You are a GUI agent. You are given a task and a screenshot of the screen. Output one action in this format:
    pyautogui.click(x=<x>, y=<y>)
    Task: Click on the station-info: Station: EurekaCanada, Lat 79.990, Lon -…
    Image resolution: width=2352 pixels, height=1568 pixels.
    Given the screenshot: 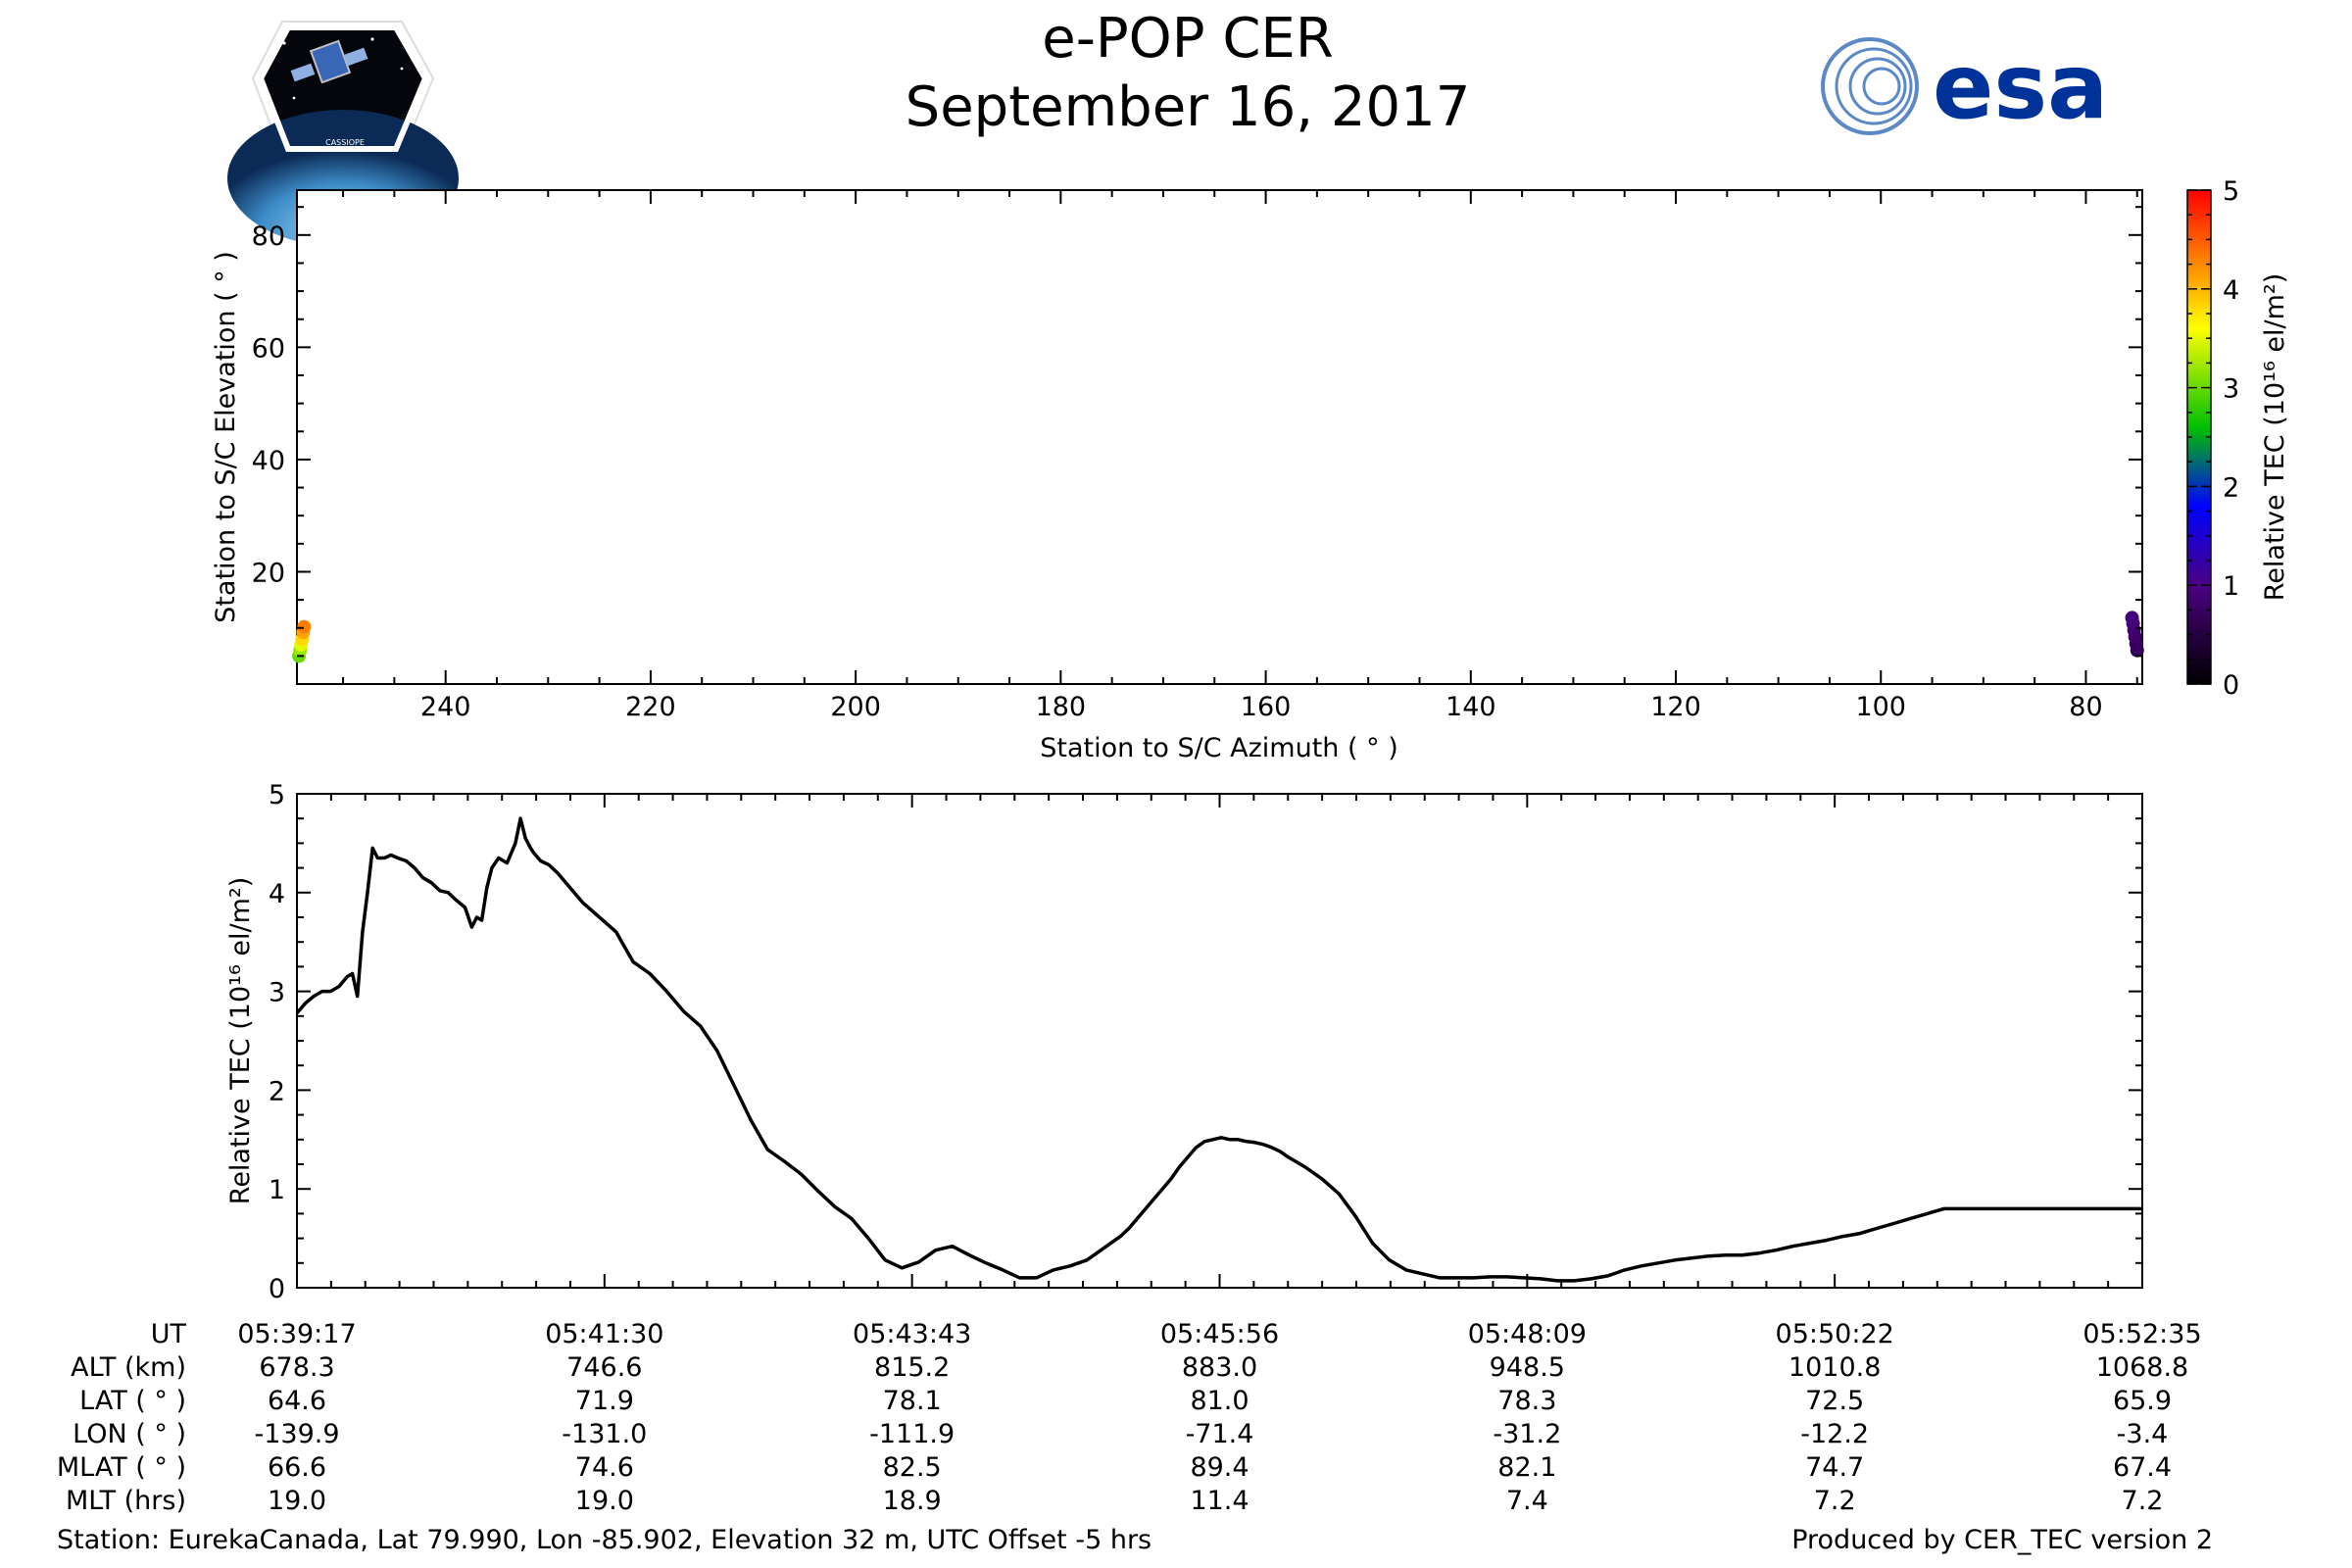 What is the action you would take?
    pyautogui.click(x=604, y=1540)
    